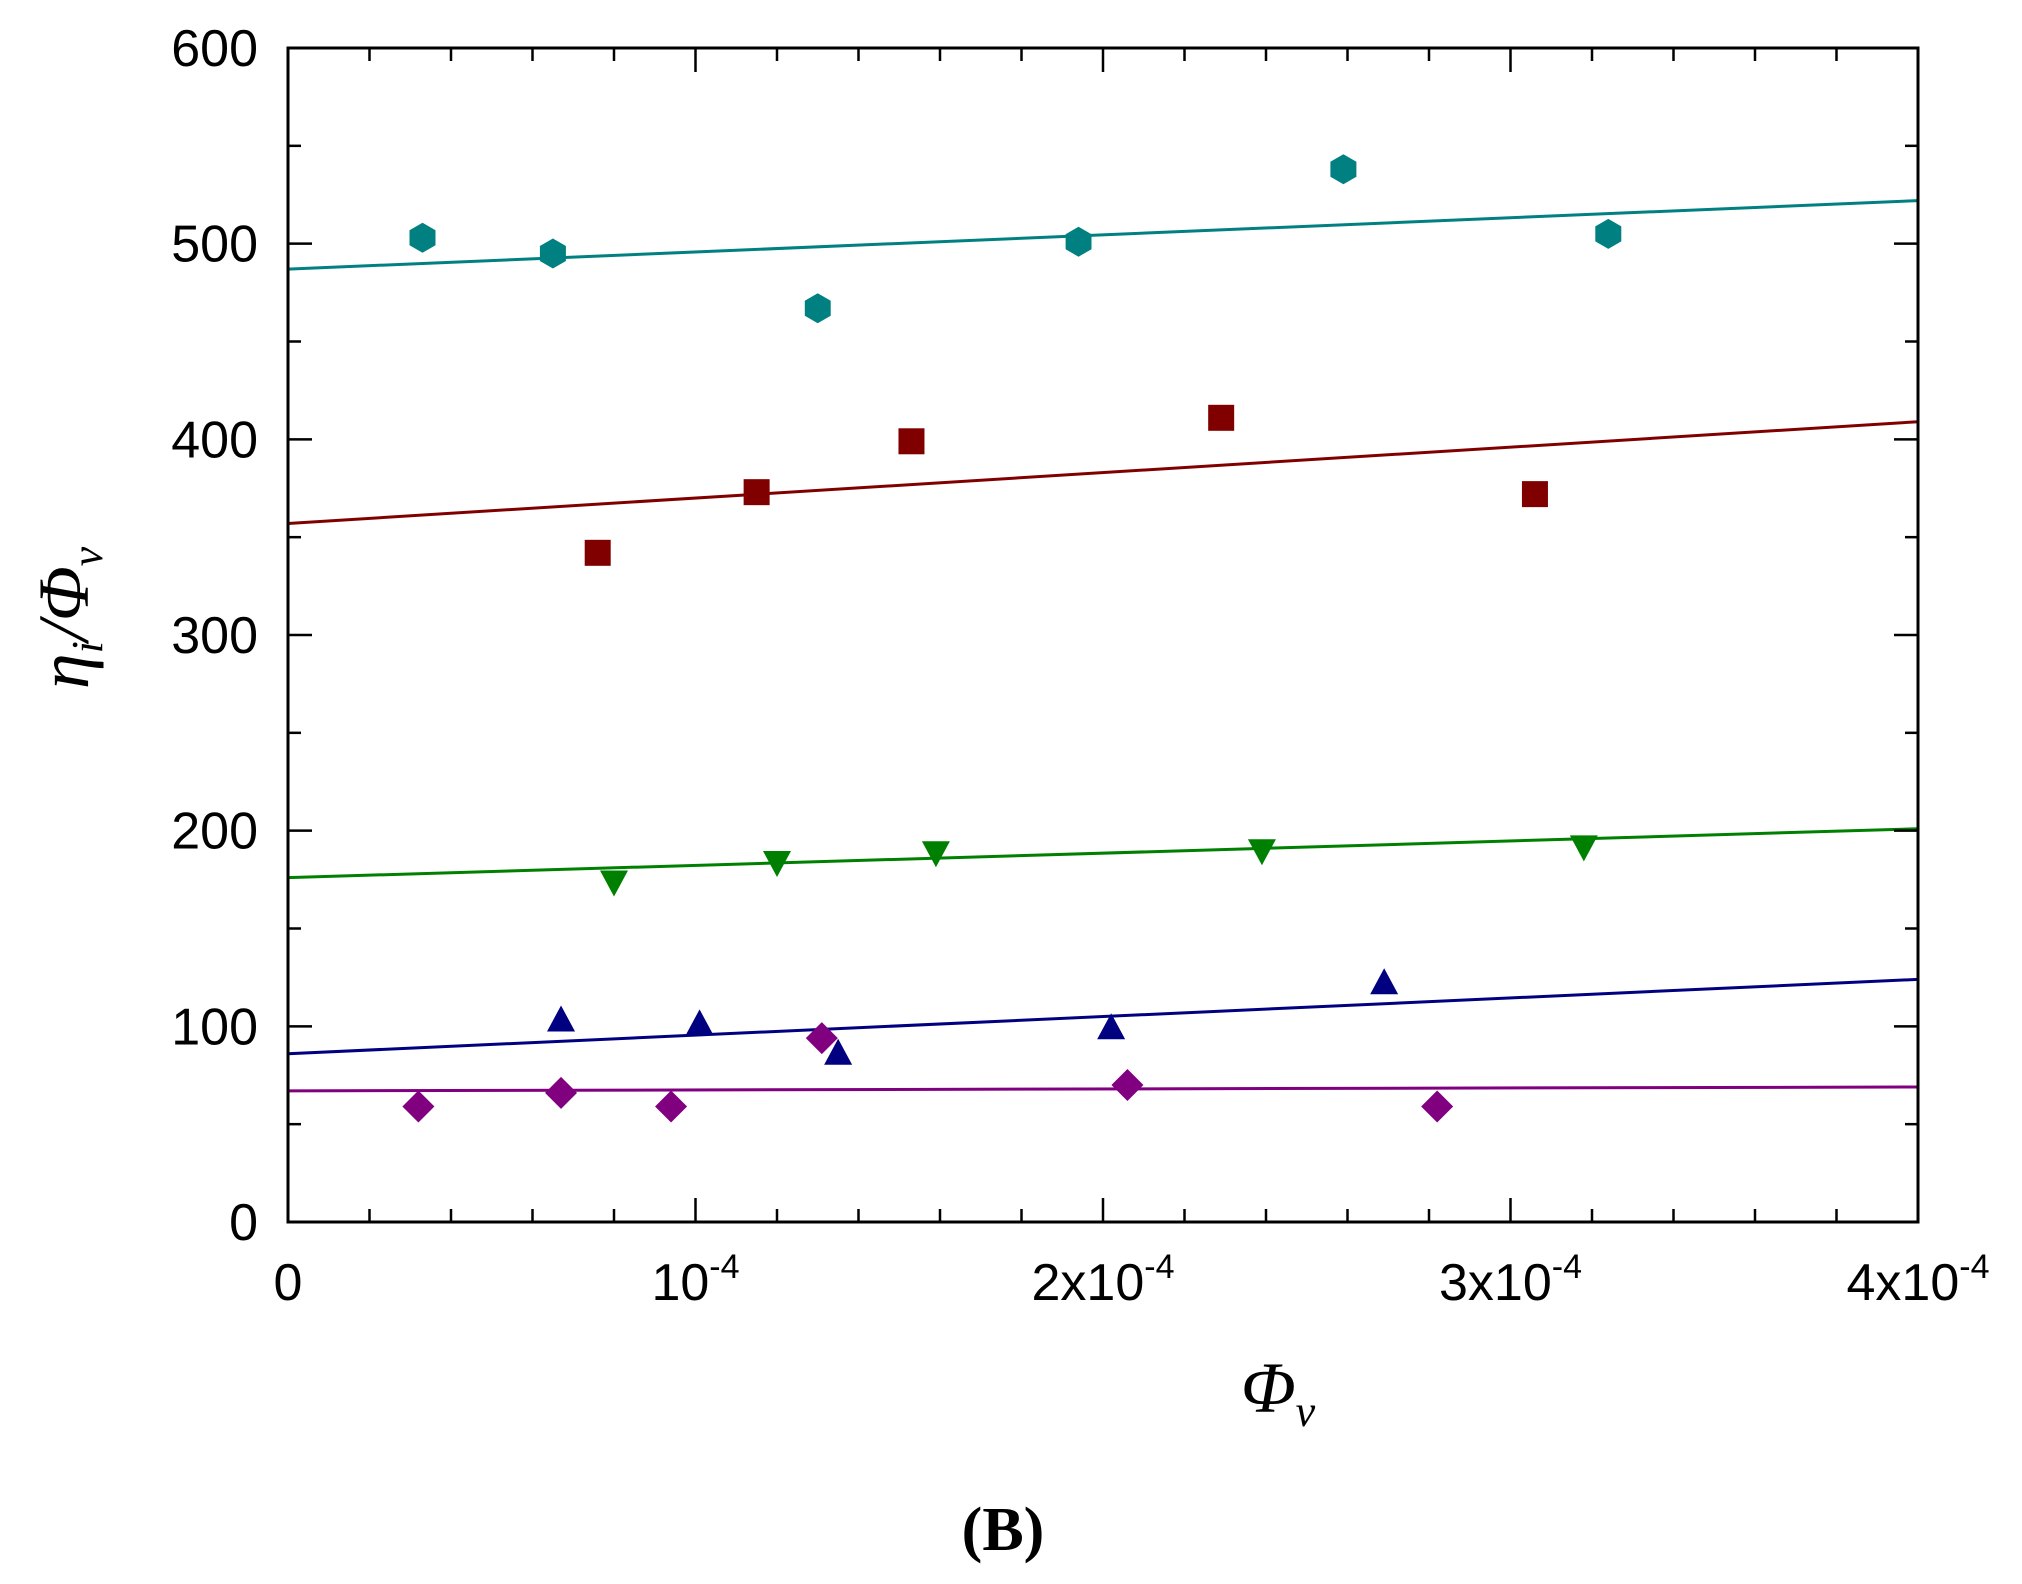 Image resolution: width=2022 pixels, height=1584 pixels. I want to click on y-tick-label: 400, so click(214, 440).